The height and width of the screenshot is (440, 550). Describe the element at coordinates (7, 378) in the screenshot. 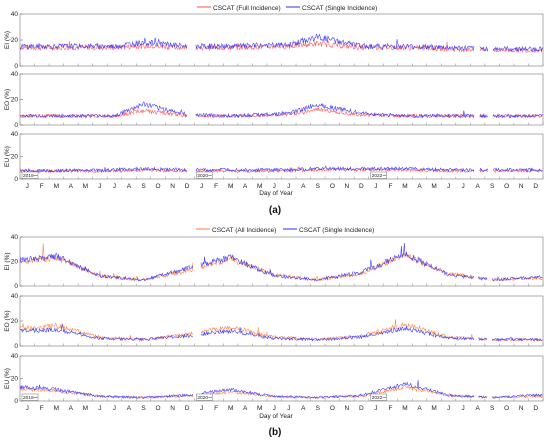

I see `y-axis-label: EU (%)` at that location.